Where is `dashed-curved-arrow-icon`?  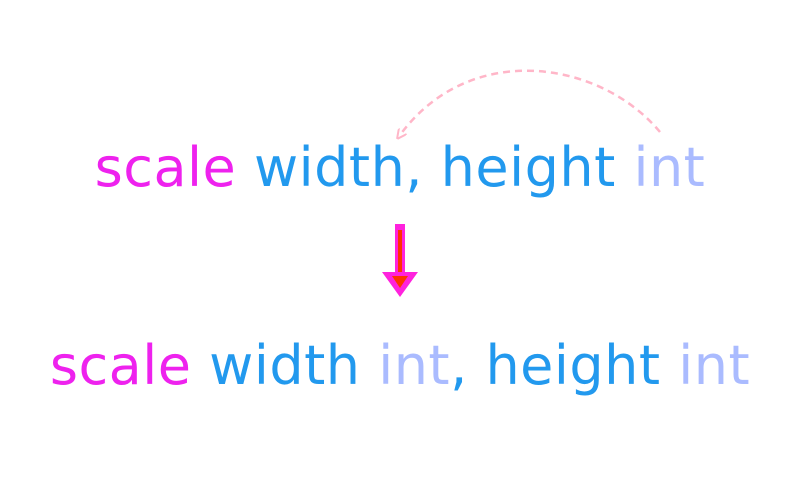 dashed-curved-arrow-icon is located at coordinates (530, 102).